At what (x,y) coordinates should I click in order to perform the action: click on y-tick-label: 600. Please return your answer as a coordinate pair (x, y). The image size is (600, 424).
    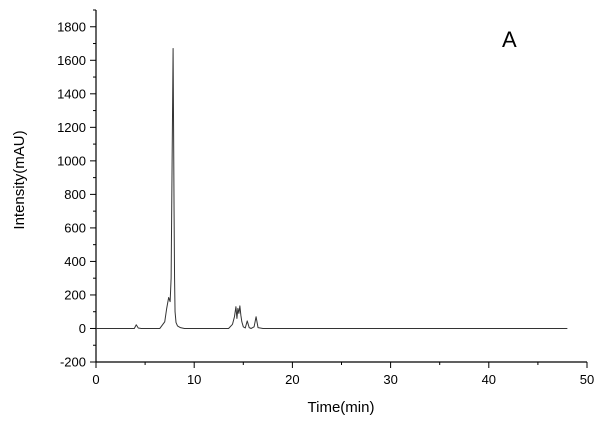
    Looking at the image, I should click on (75, 227).